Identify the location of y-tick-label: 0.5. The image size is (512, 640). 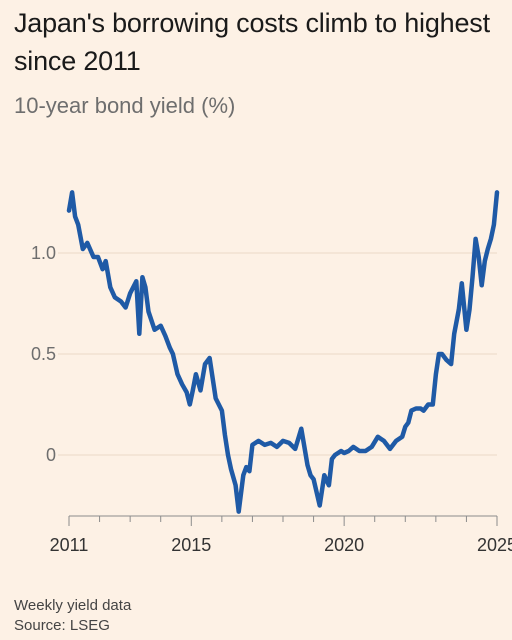
(43, 354).